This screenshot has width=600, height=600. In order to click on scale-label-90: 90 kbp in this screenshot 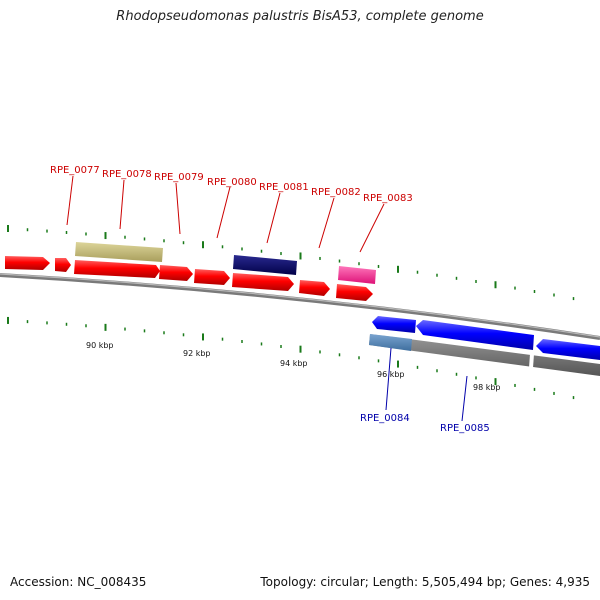, I will do `click(100, 345)`.